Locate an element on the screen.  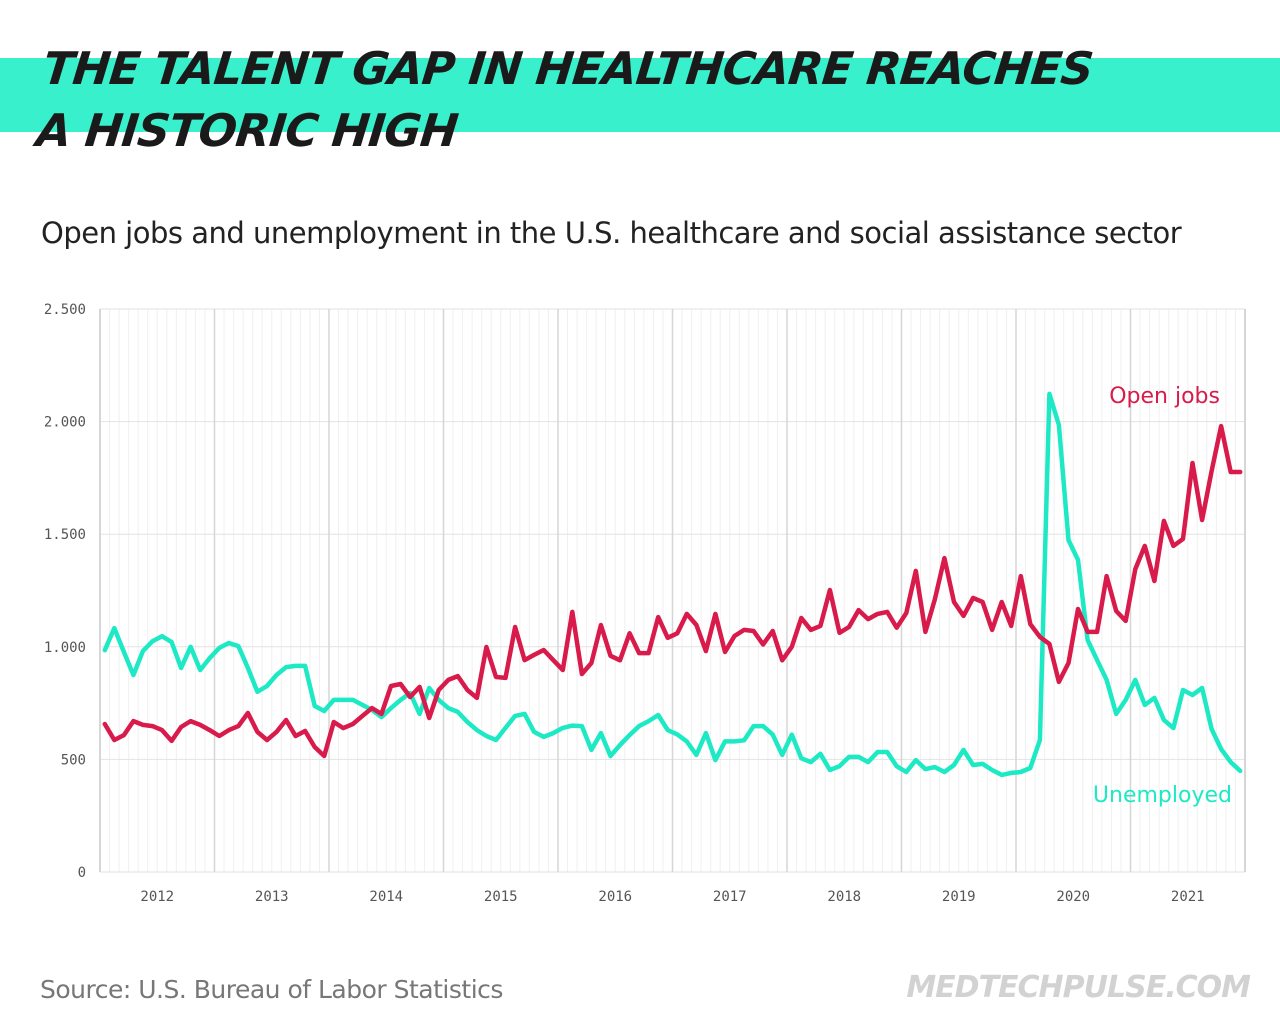
x-tick-label: 2016 is located at coordinates (615, 897).